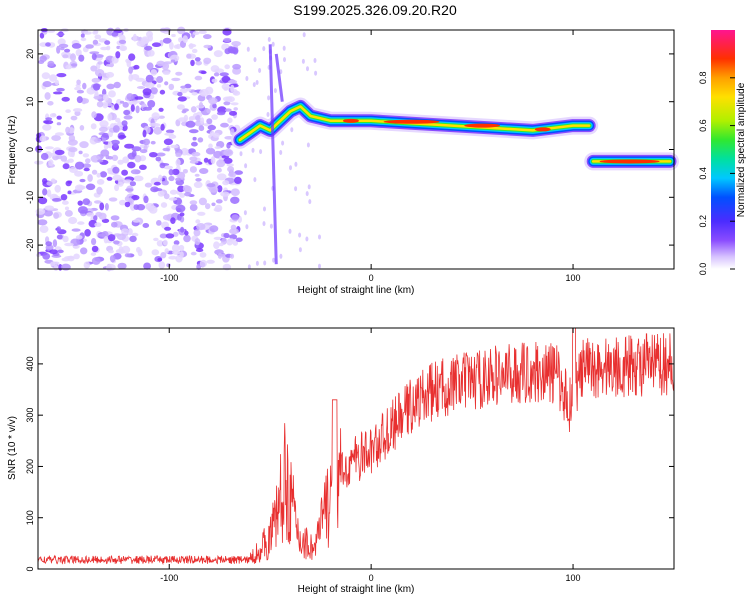 The image size is (750, 600). Describe the element at coordinates (375, 10) in the screenshot. I see `chart-title: S199.2025.326.09.20.R20` at that location.